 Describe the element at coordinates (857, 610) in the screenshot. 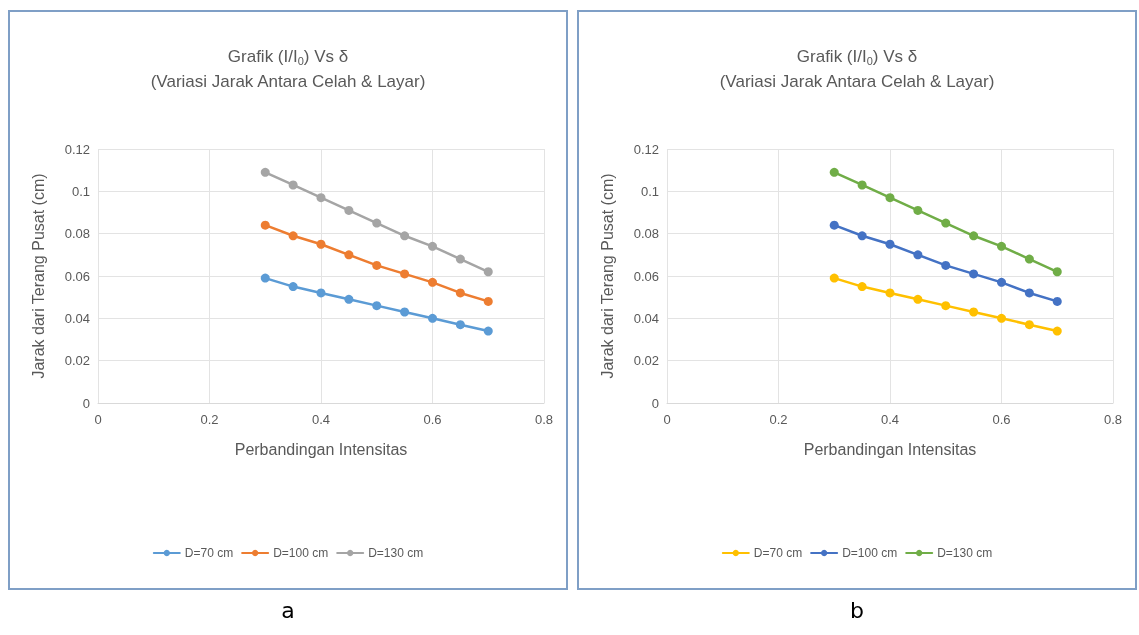

I see `text: b` at that location.